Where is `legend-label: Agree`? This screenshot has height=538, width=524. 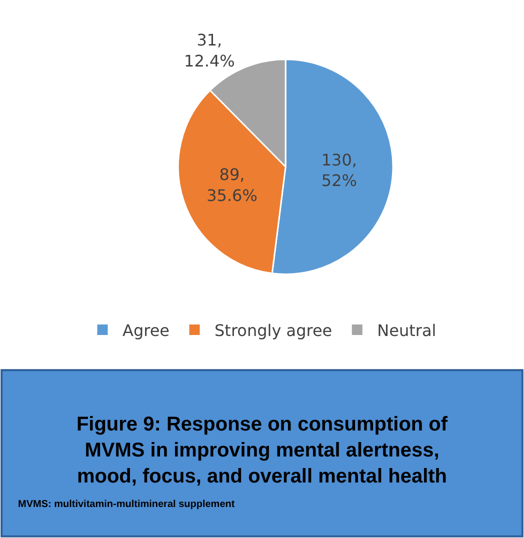 legend-label: Agree is located at coordinates (146, 330).